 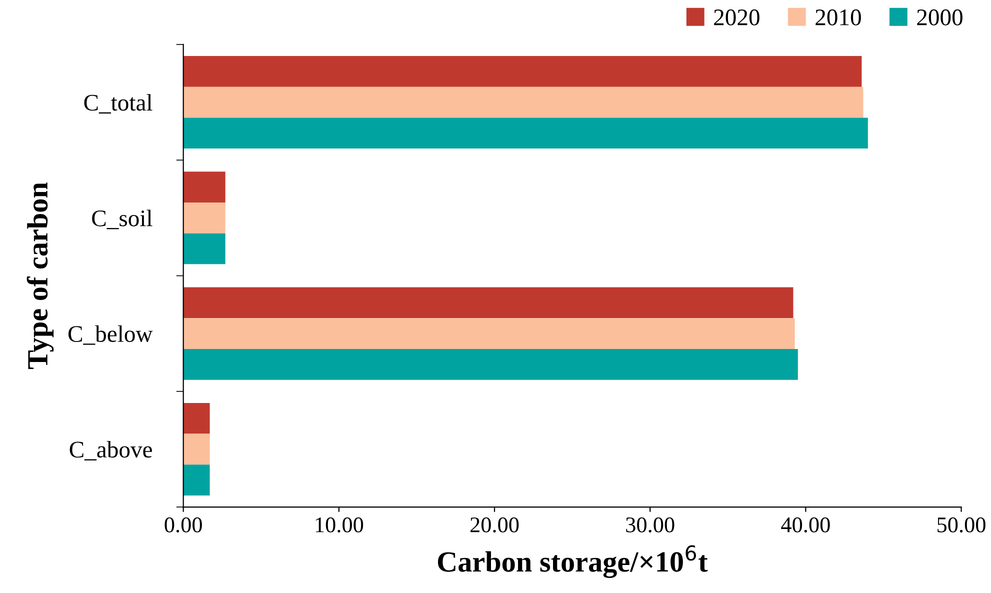 What do you see at coordinates (110, 335) in the screenshot?
I see `y-tick-label: C_below` at bounding box center [110, 335].